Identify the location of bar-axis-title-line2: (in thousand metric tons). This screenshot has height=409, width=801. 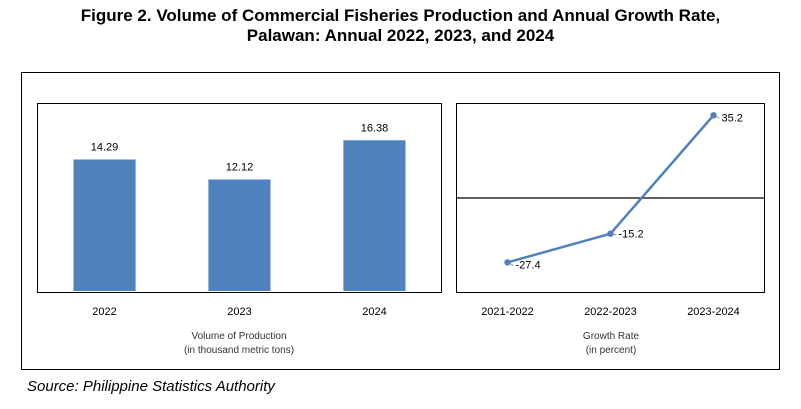
(239, 350).